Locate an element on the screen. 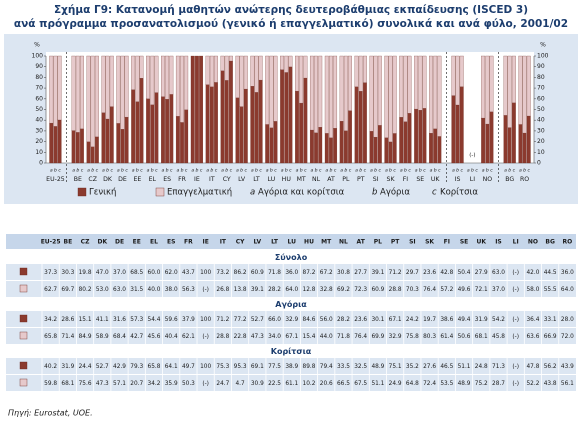 The width and height of the screenshot is (582, 435). table-cell: 32.5 is located at coordinates (360, 367).